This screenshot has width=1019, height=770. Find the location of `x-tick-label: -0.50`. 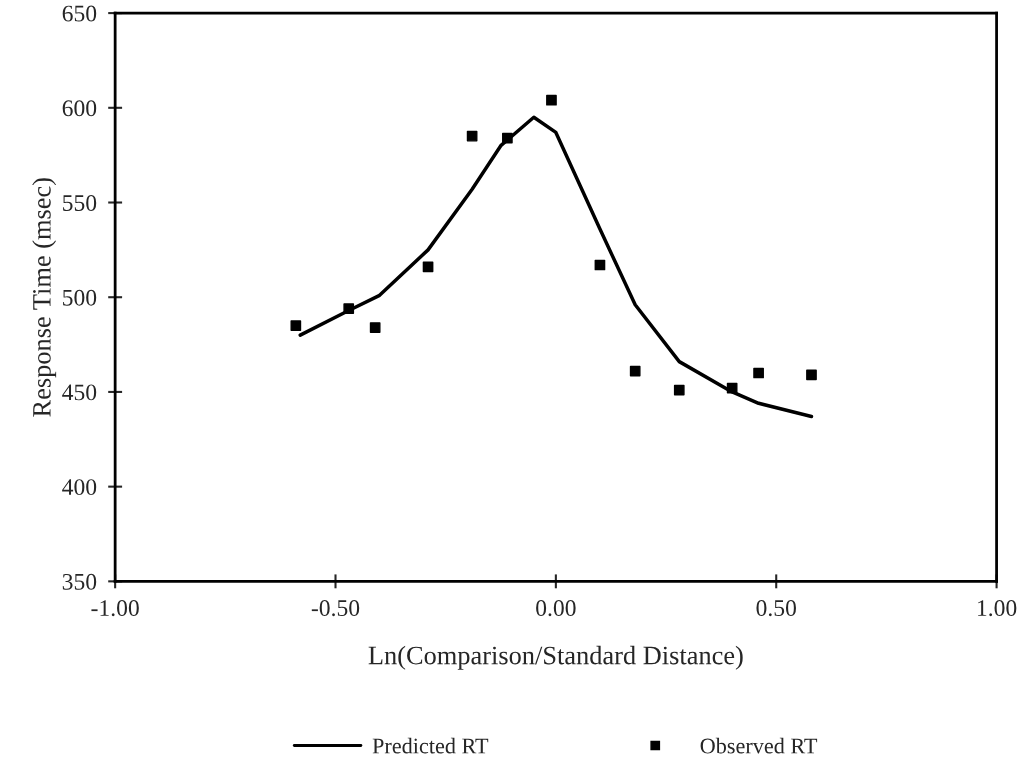

x-tick-label: -0.50 is located at coordinates (335, 608).